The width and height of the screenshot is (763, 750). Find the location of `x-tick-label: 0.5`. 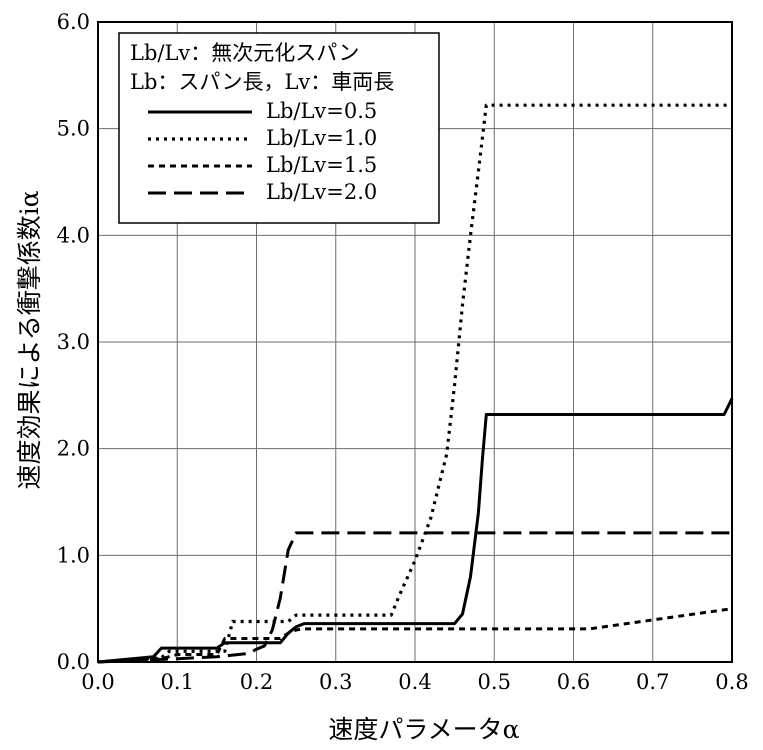

x-tick-label: 0.5 is located at coordinates (494, 682).